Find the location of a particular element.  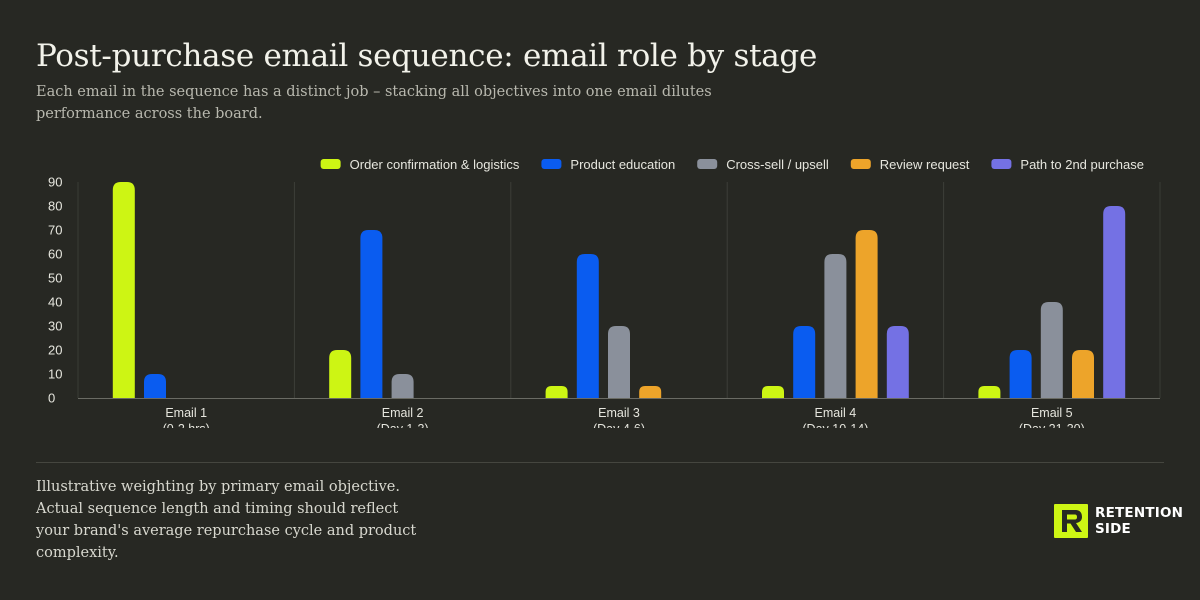

y-tick-label: 80 is located at coordinates (55, 206).